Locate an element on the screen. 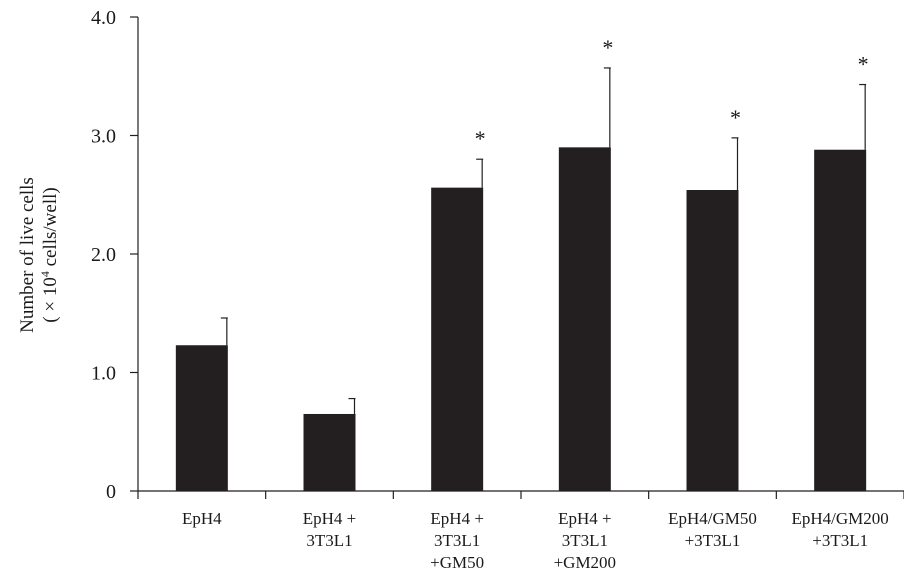  y-tick-label: 4.0 is located at coordinates (103, 18).